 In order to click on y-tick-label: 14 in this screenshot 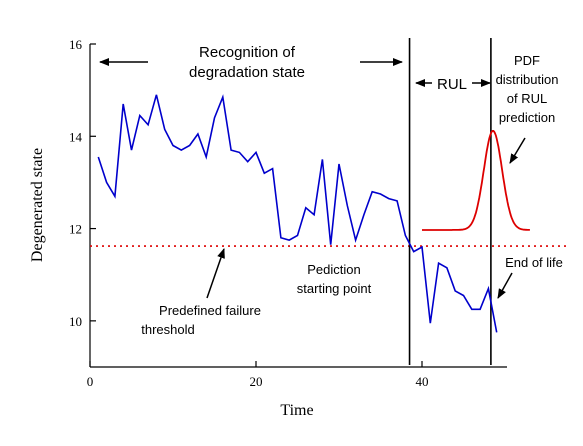, I will do `click(76, 136)`.